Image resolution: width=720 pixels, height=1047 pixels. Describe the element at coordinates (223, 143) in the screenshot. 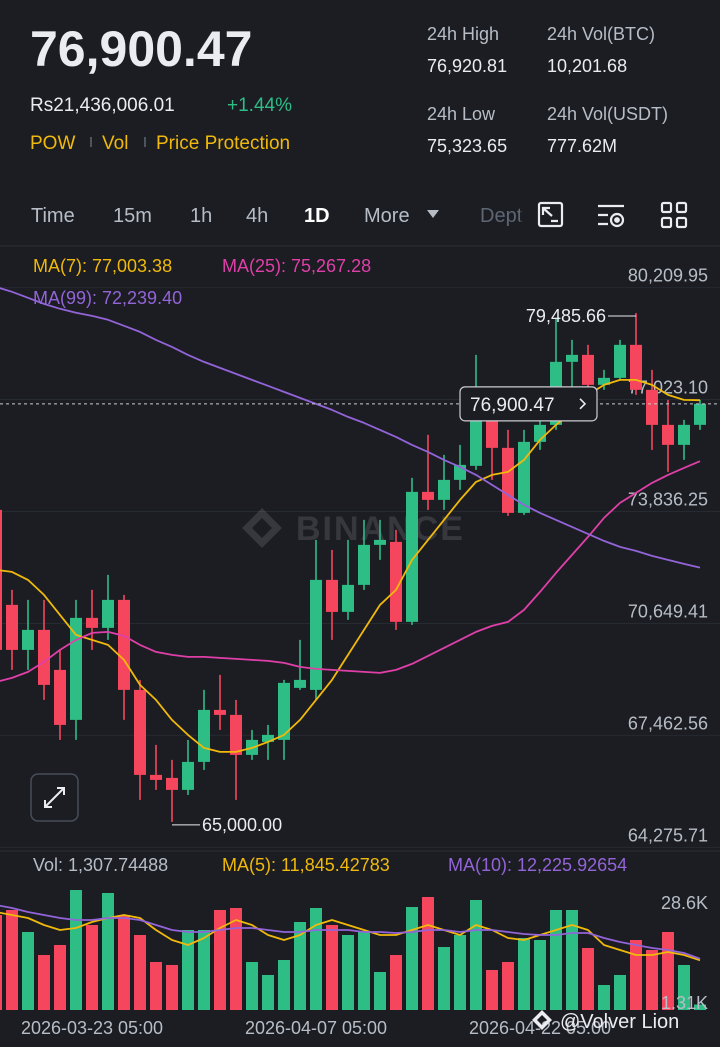

I see `tag: Price Protection` at that location.